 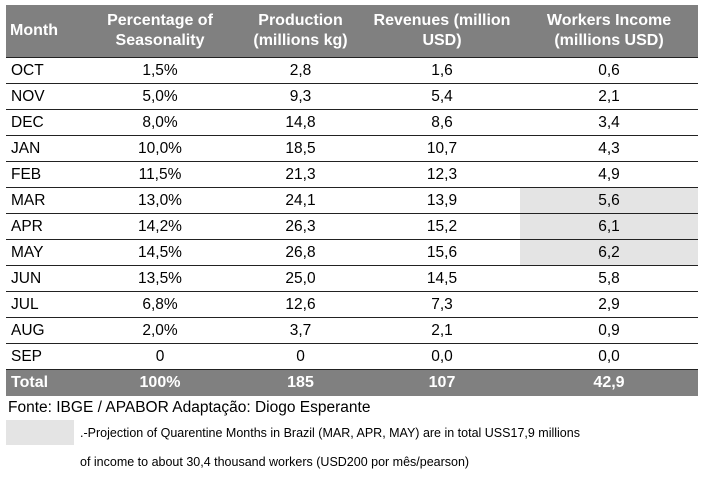 I want to click on cell-workers-income: 4,9, so click(x=609, y=174).